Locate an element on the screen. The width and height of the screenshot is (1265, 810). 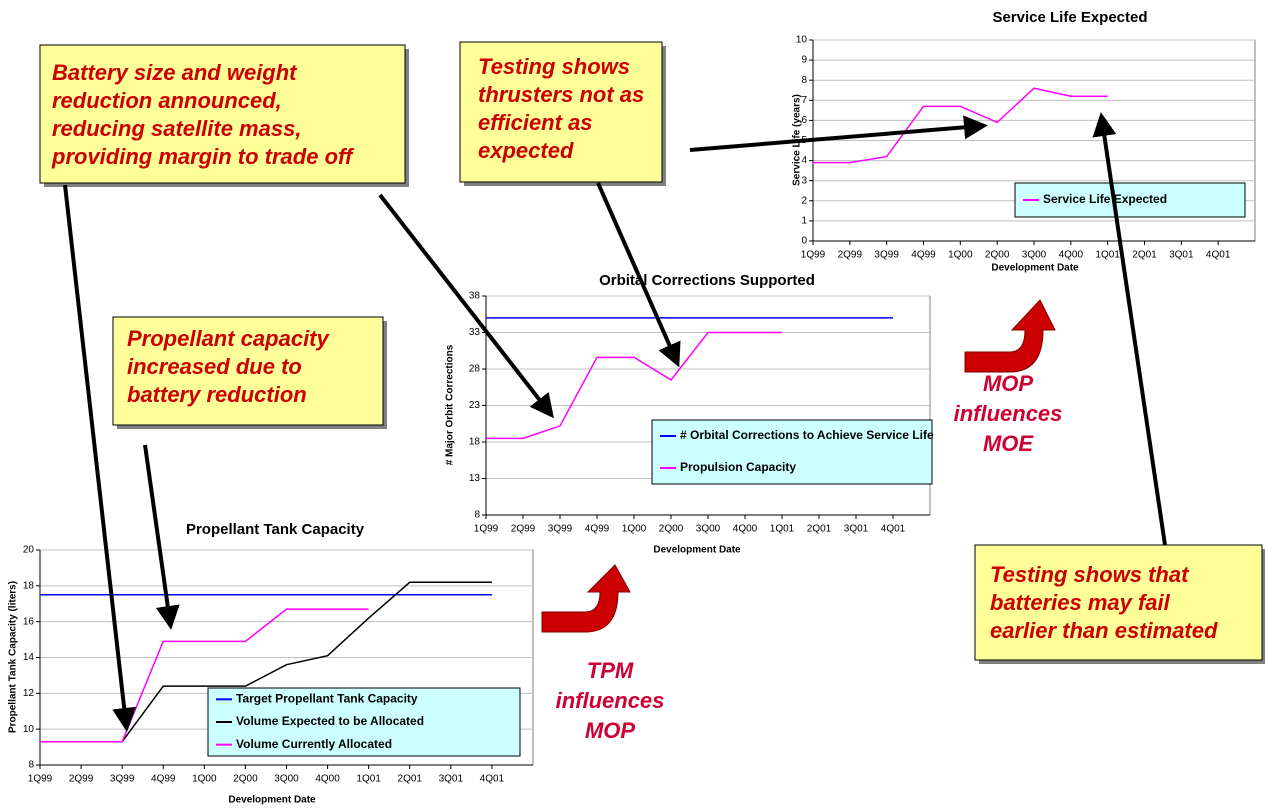
callout-text: thrusters not as is located at coordinates (561, 94).